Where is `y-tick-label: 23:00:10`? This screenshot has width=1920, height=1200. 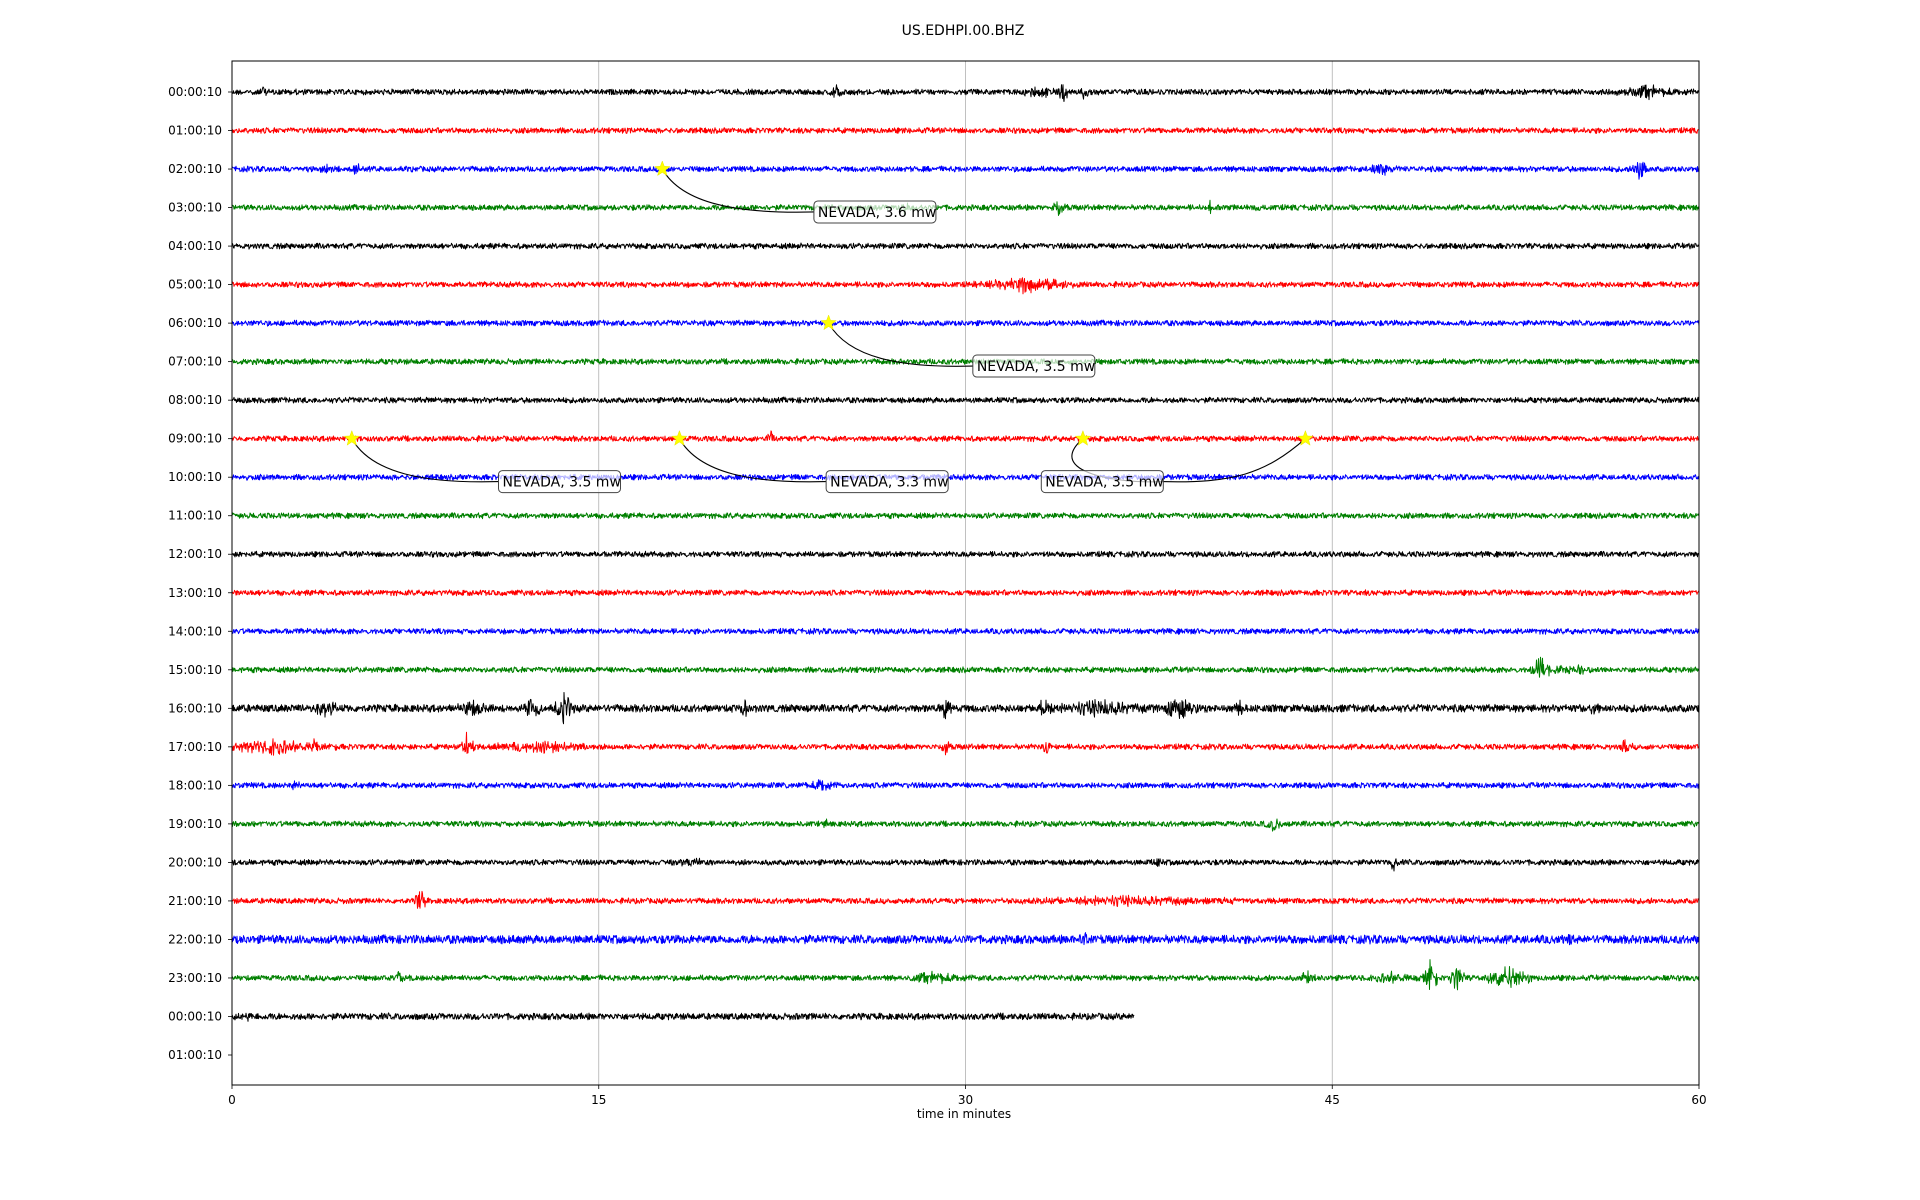
y-tick-label: 23:00:10 is located at coordinates (195, 978).